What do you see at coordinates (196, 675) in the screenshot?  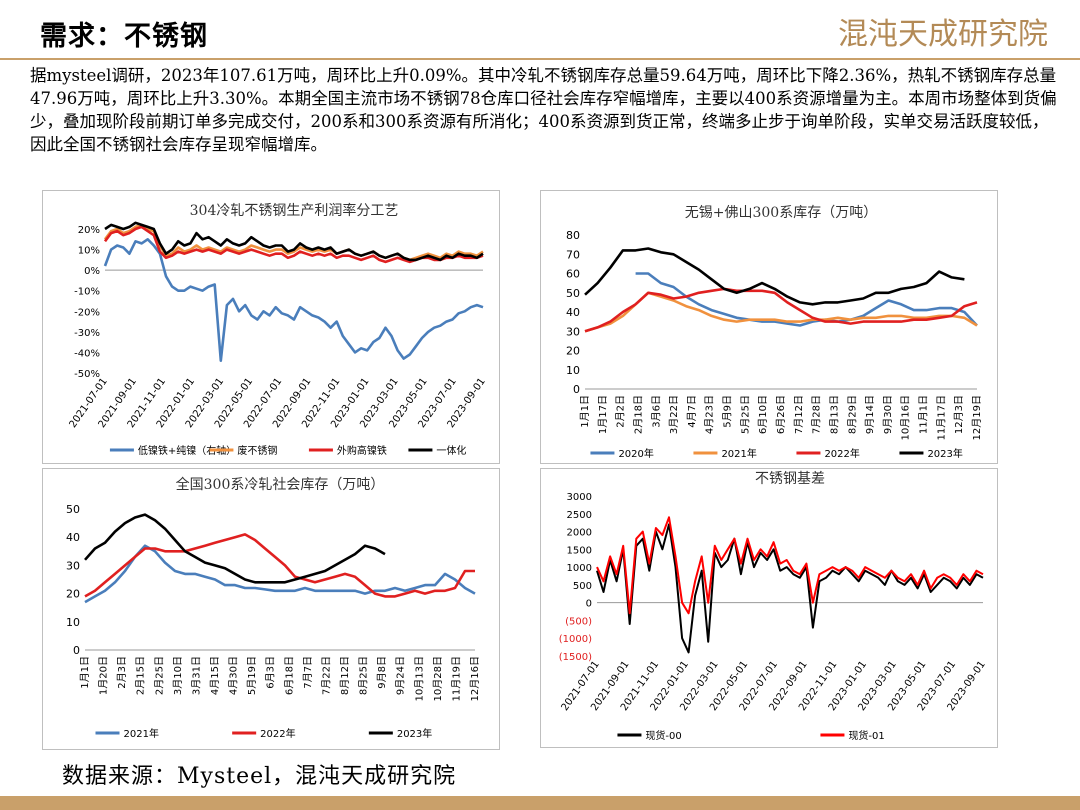 I see `x-tick-label: 3月31日` at bounding box center [196, 675].